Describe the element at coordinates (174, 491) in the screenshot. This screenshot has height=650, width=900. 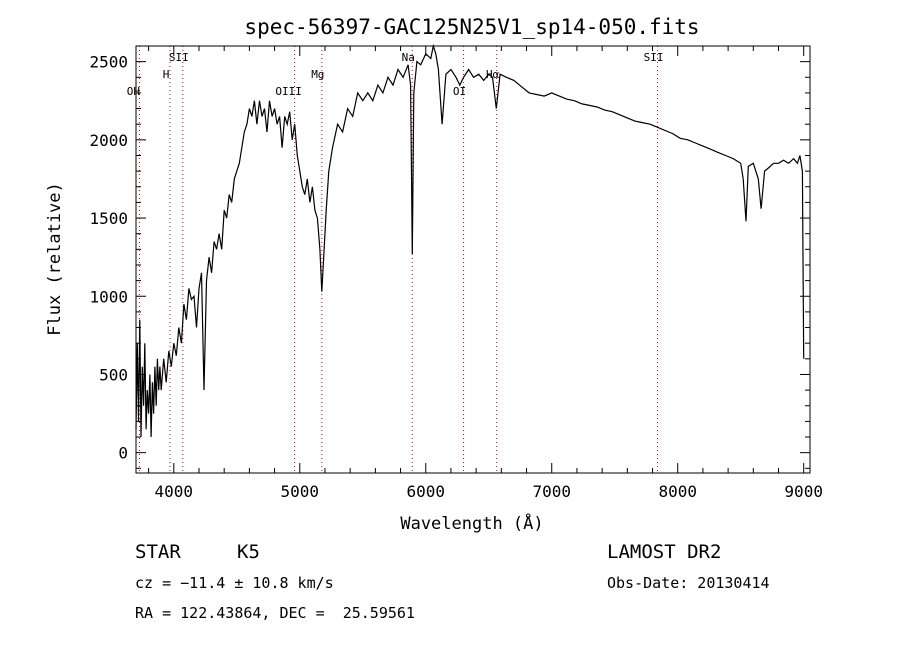
I see `x-tick-label: 4000` at that location.